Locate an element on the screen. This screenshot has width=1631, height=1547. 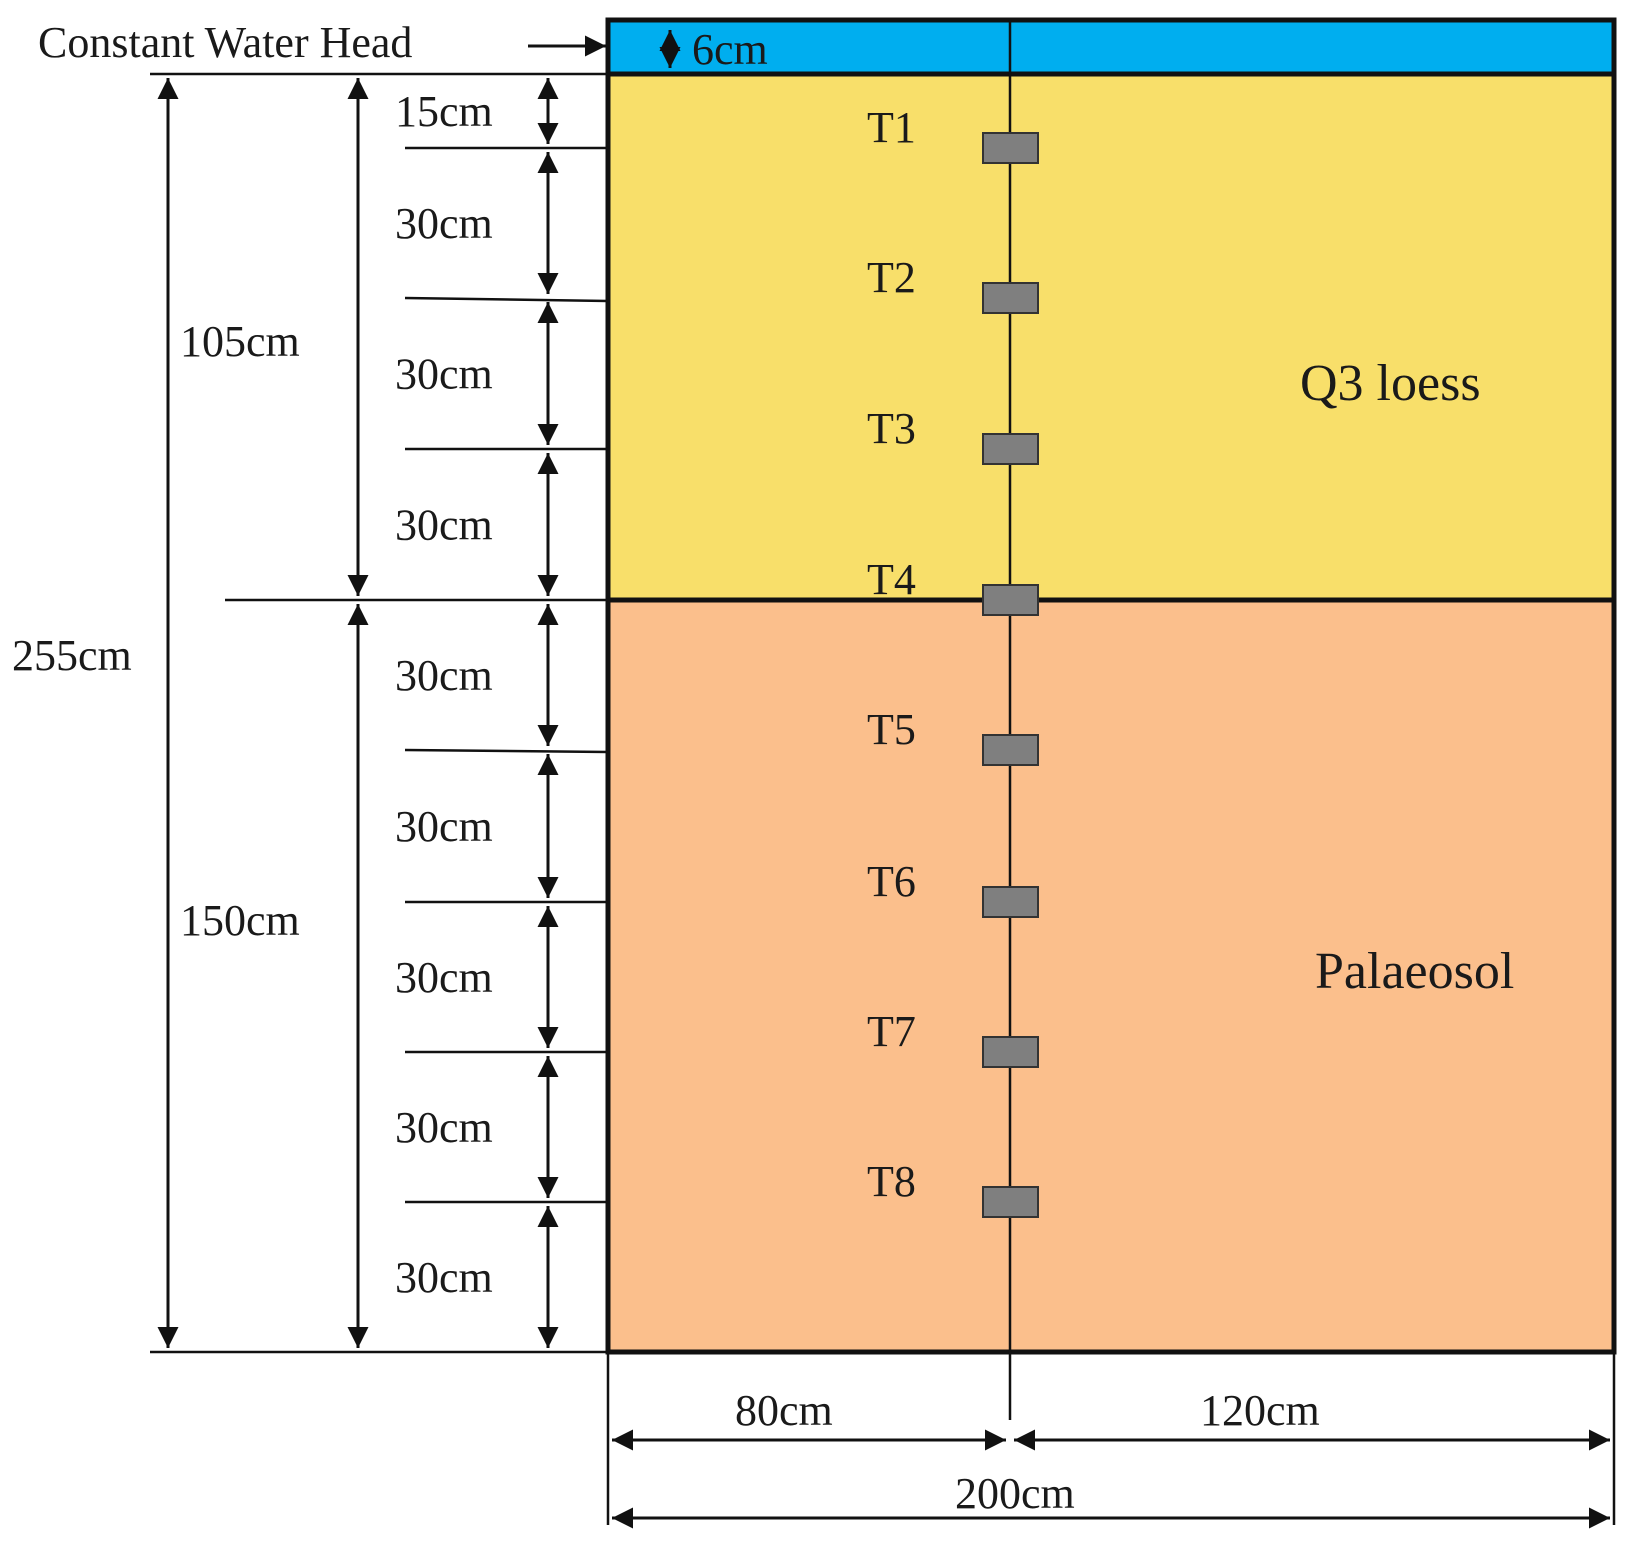
sensor-group: T1 T2 T3 T4 T5 T6 T7 T8 is located at coordinates (953, 660).